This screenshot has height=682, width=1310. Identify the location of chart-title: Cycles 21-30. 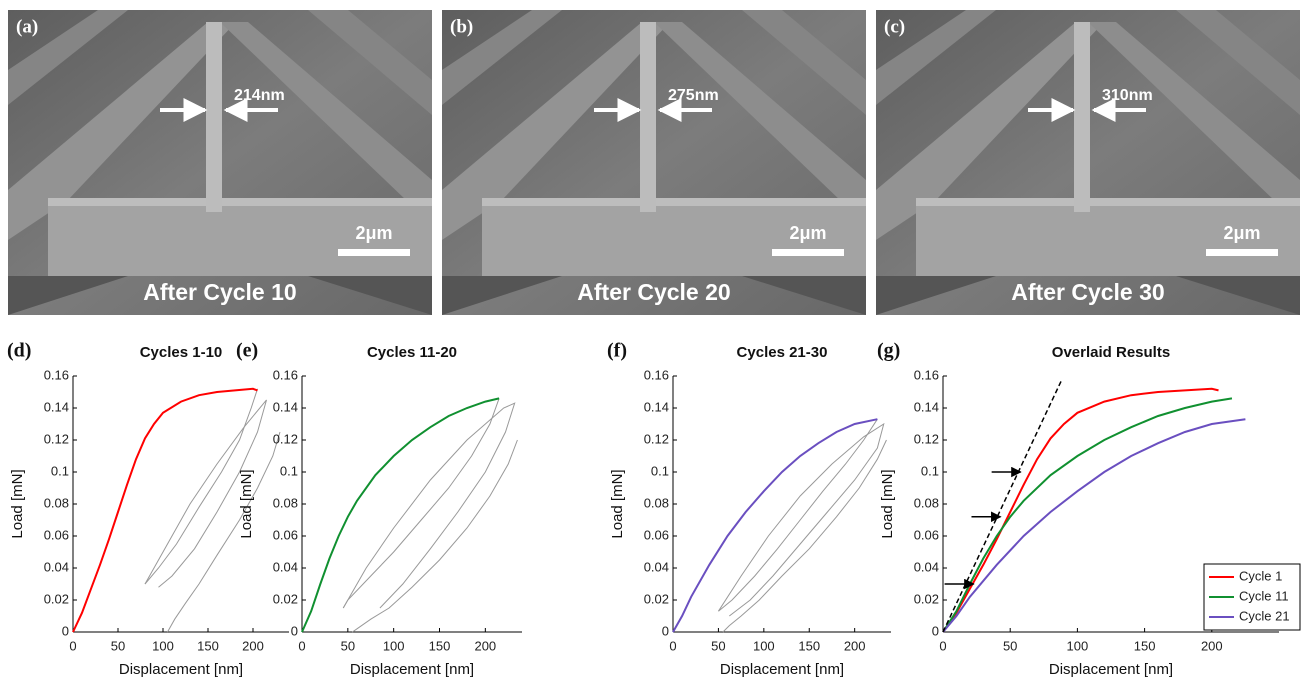
(782, 352).